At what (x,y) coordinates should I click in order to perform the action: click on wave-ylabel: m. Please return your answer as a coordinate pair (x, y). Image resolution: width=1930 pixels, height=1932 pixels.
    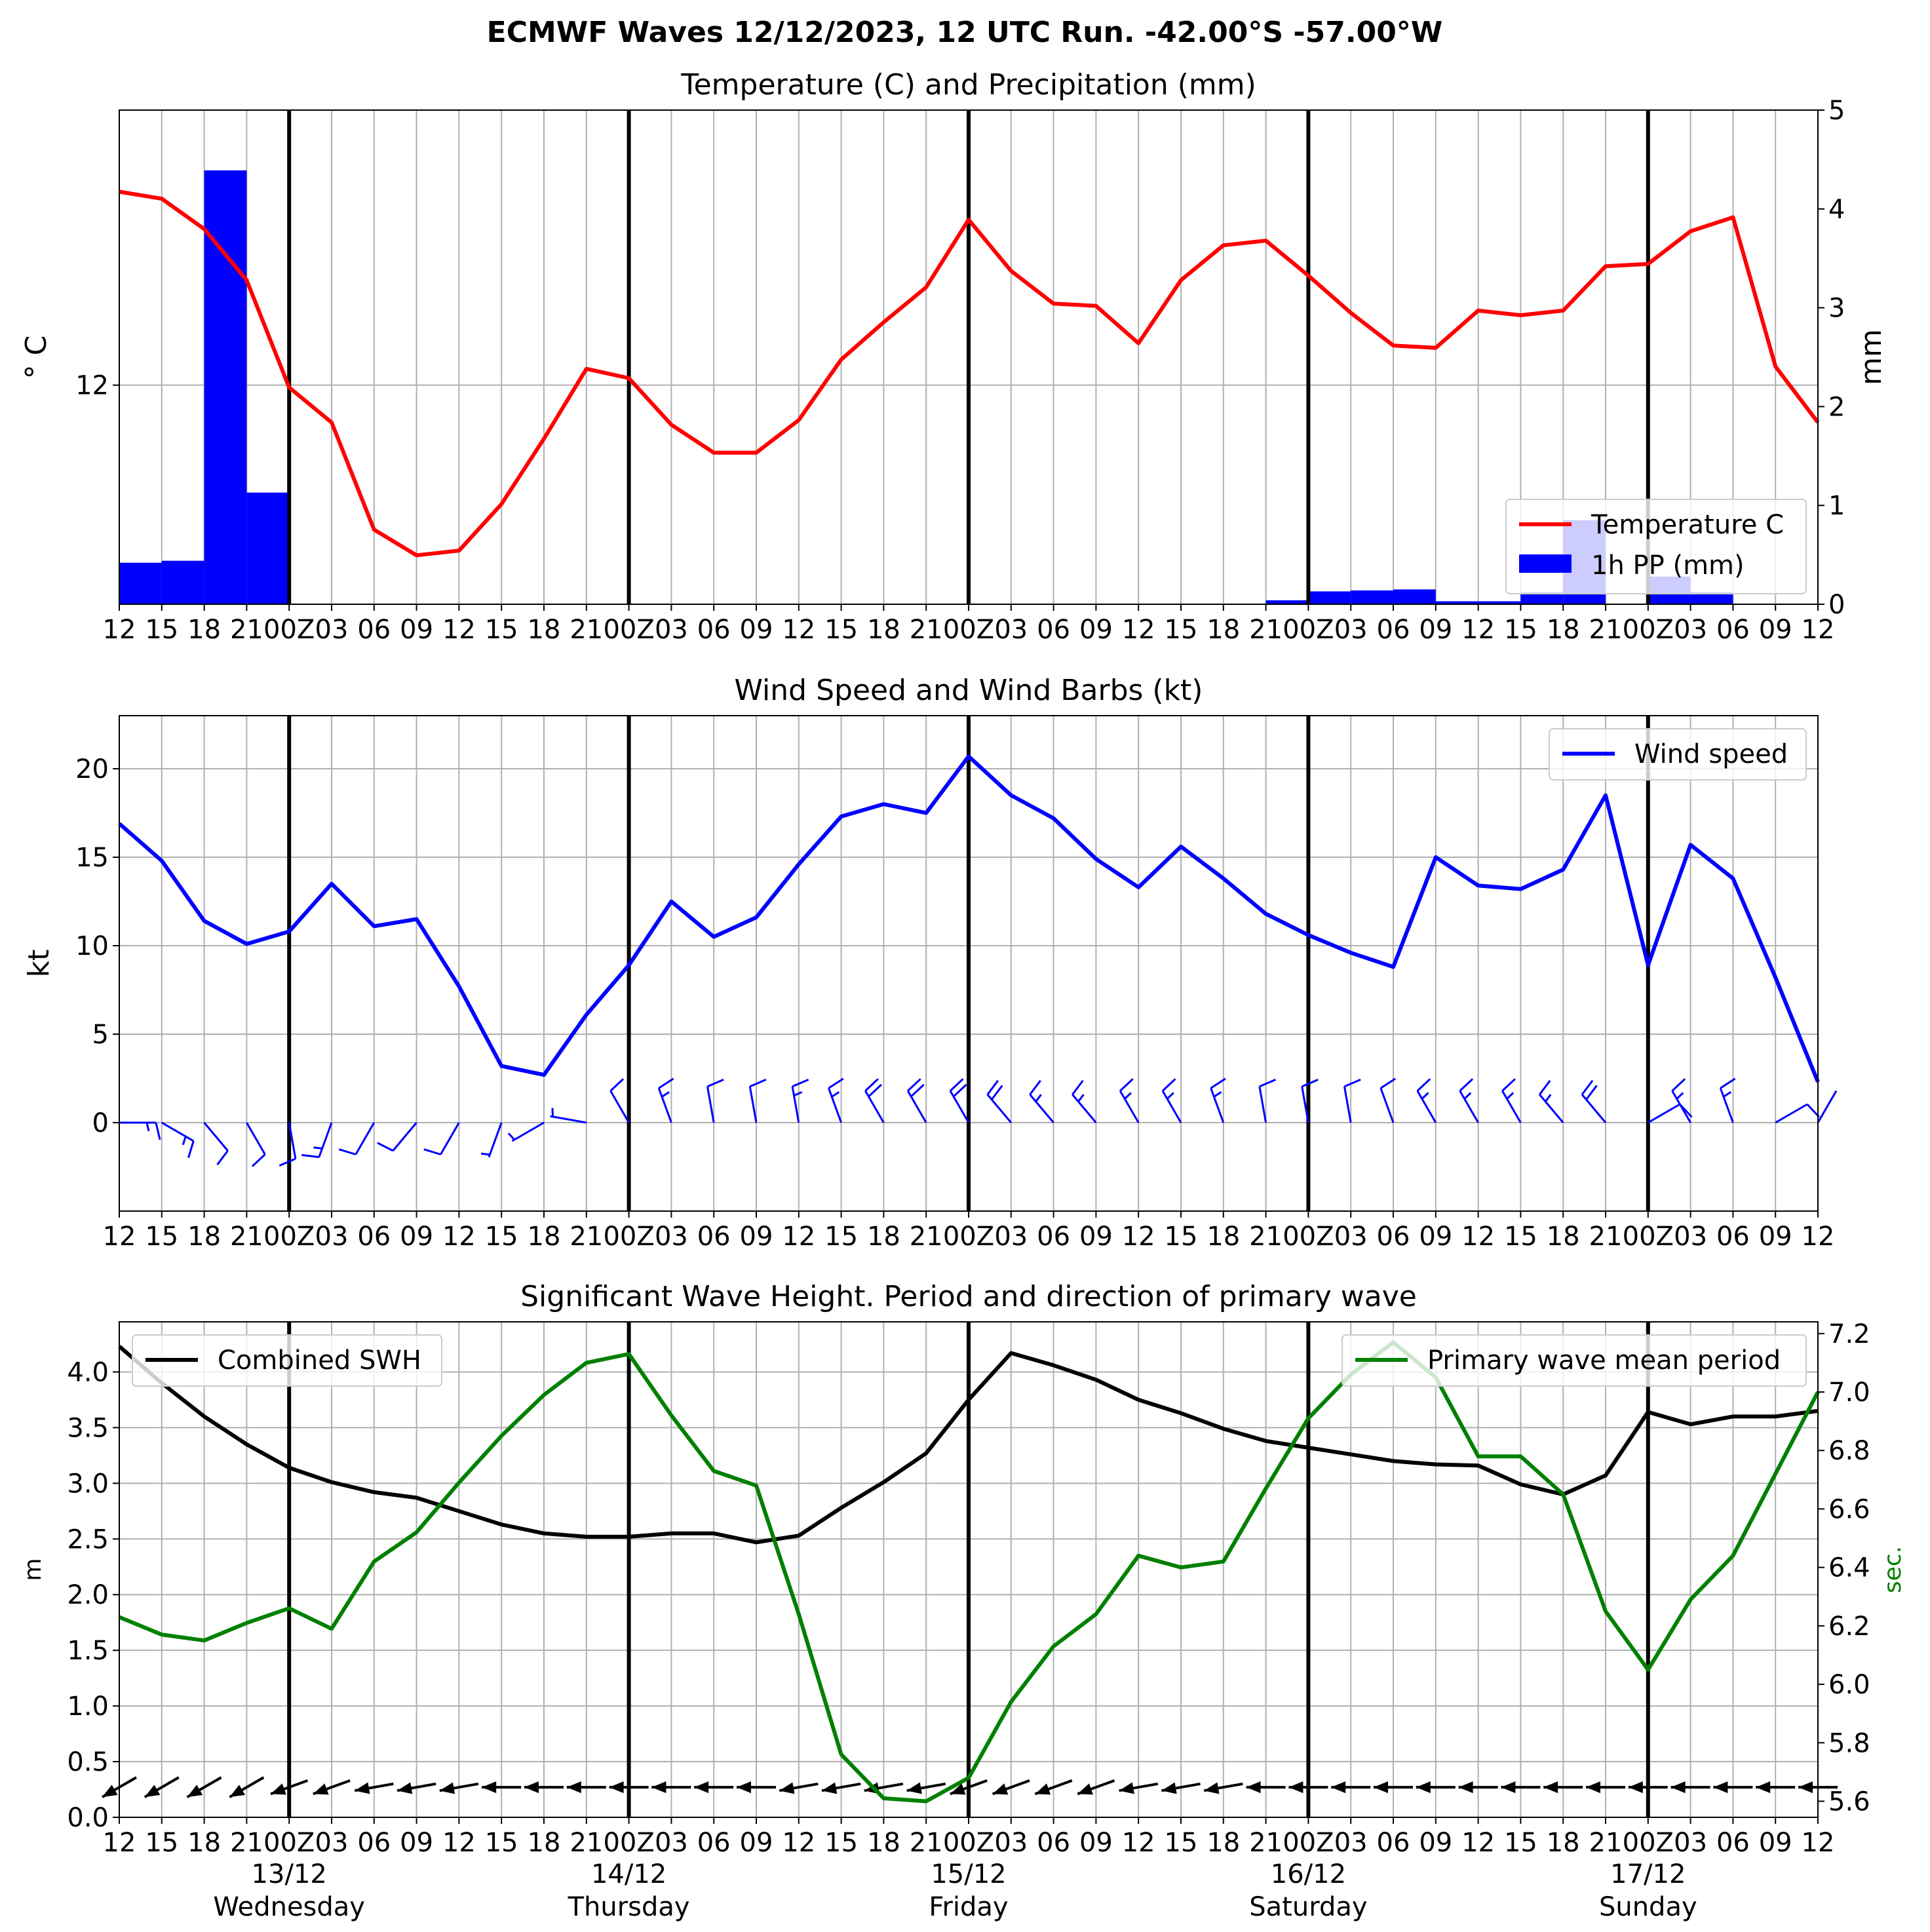
    Looking at the image, I should click on (33, 1569).